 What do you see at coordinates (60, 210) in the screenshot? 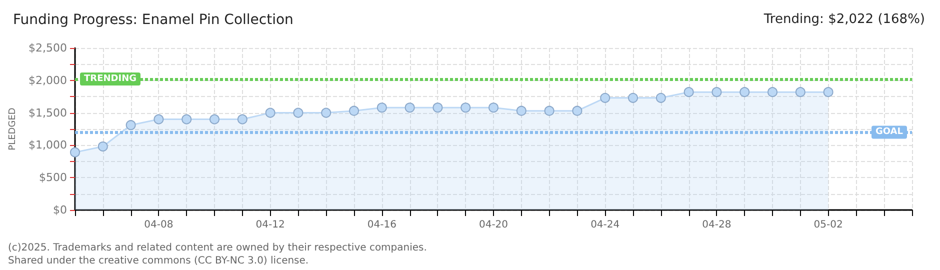
I see `y-tick-label: $0` at bounding box center [60, 210].